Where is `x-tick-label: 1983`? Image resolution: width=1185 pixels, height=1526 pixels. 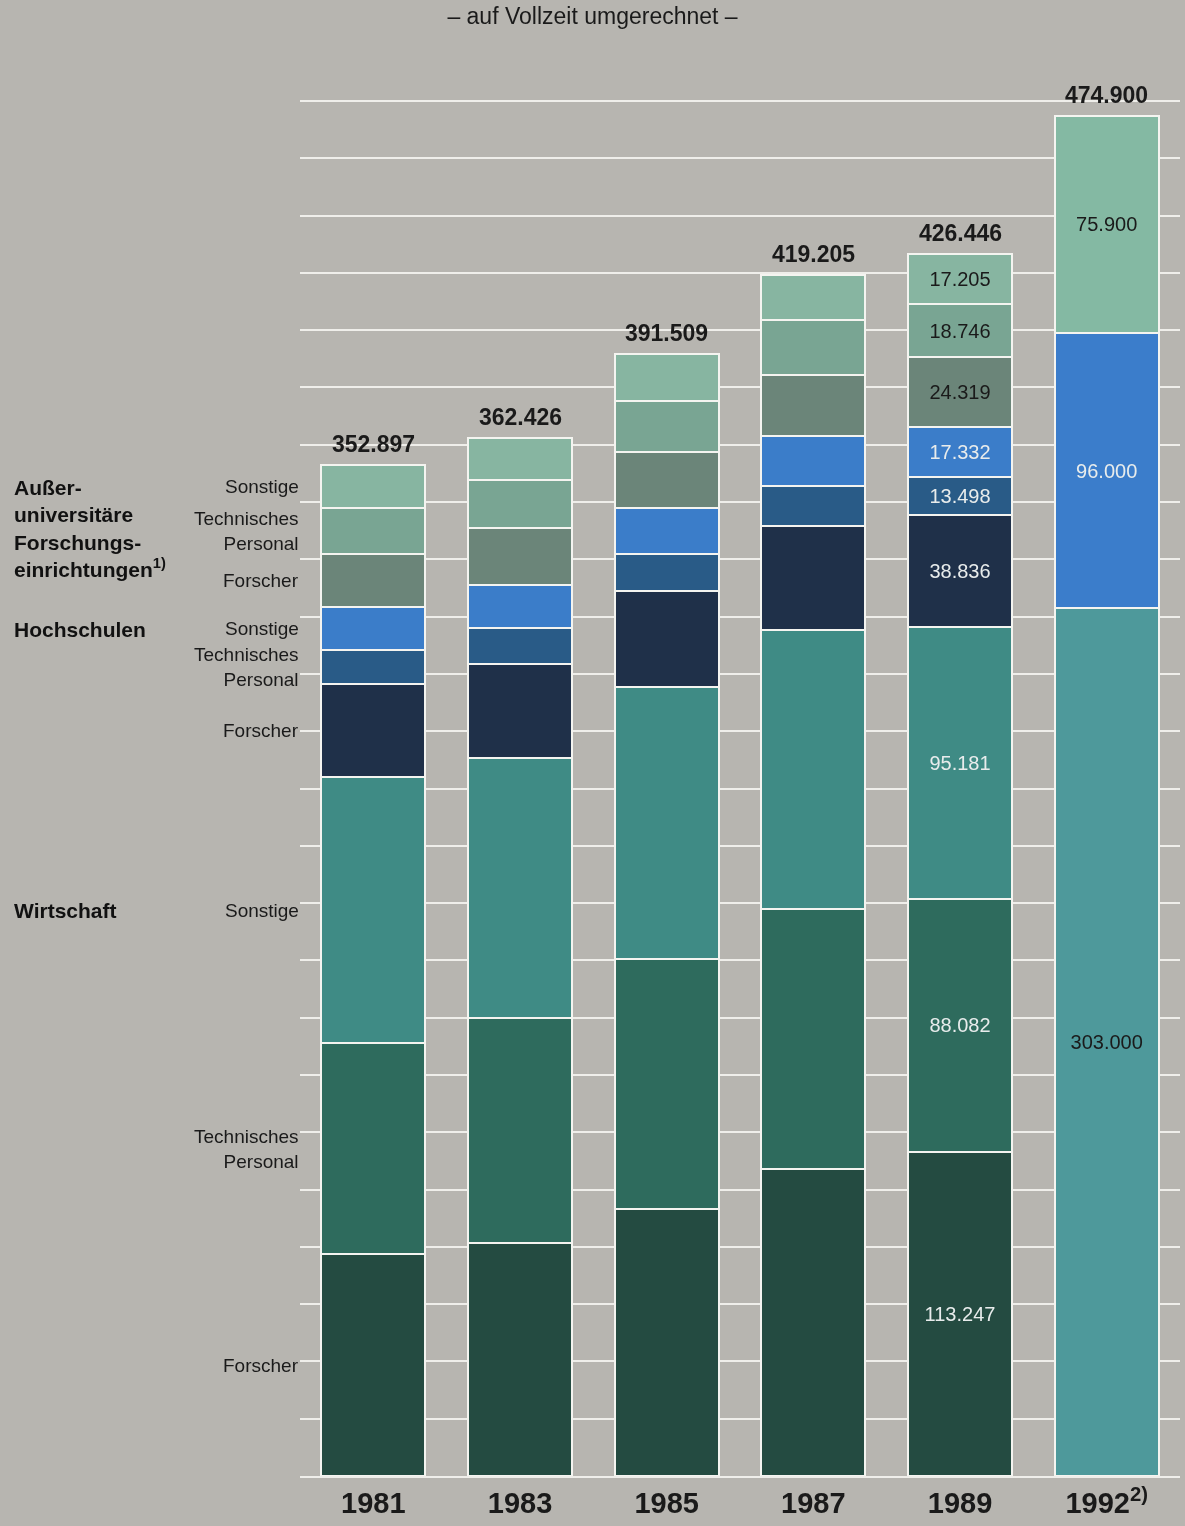
x-tick-label: 1983 is located at coordinates (520, 1502).